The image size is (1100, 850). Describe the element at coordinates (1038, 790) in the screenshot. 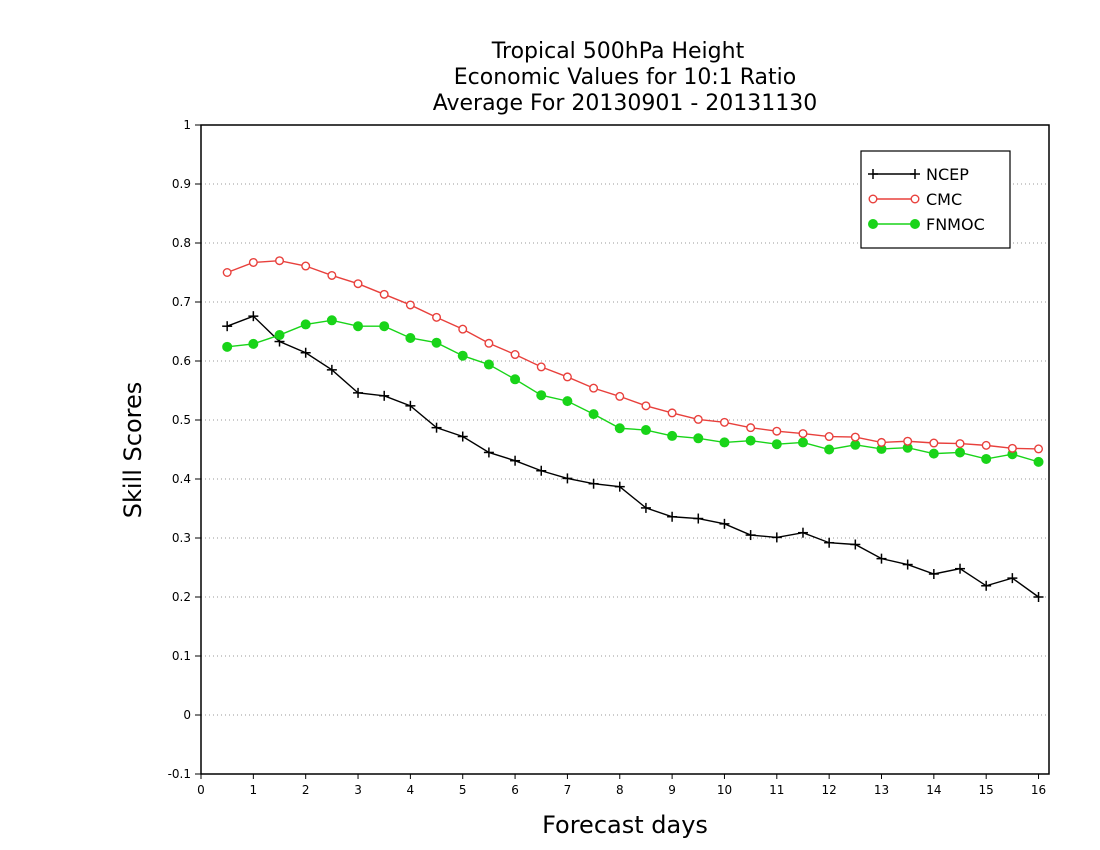

I see `x-tick-label: 16` at that location.